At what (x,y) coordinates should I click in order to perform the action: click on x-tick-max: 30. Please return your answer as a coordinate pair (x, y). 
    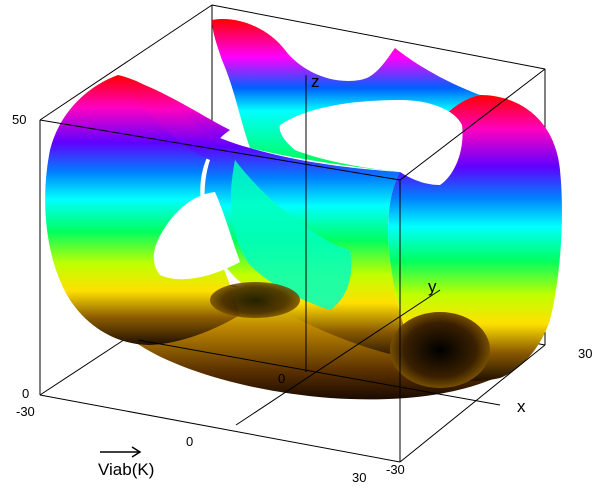
    Looking at the image, I should click on (359, 477).